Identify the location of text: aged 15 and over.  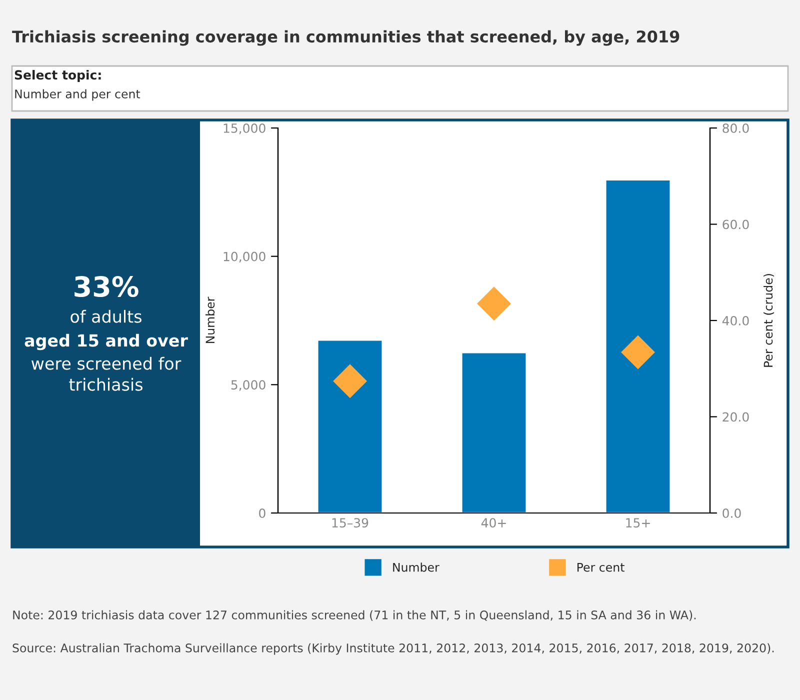
(106, 342).